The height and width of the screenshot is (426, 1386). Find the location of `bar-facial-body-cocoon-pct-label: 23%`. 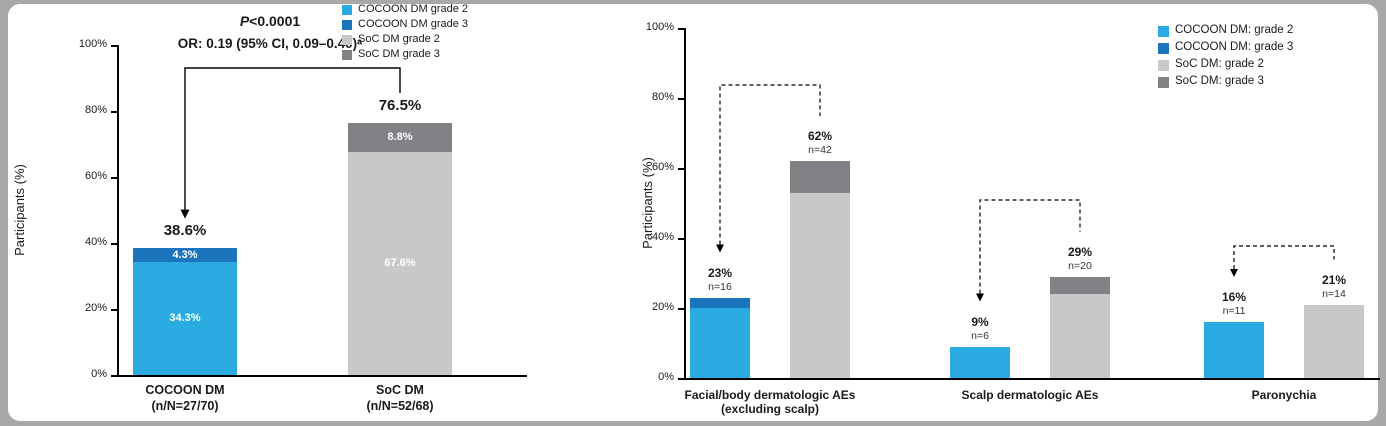

bar-facial-body-cocoon-pct-label: 23% is located at coordinates (720, 272).